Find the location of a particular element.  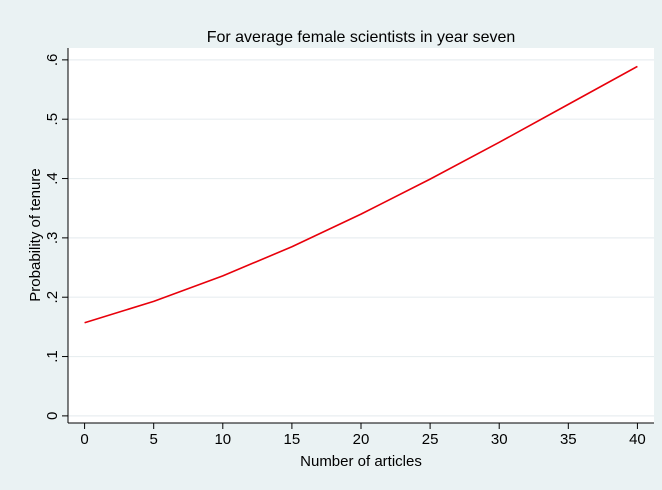

x-tick-label: 0 is located at coordinates (84, 439).